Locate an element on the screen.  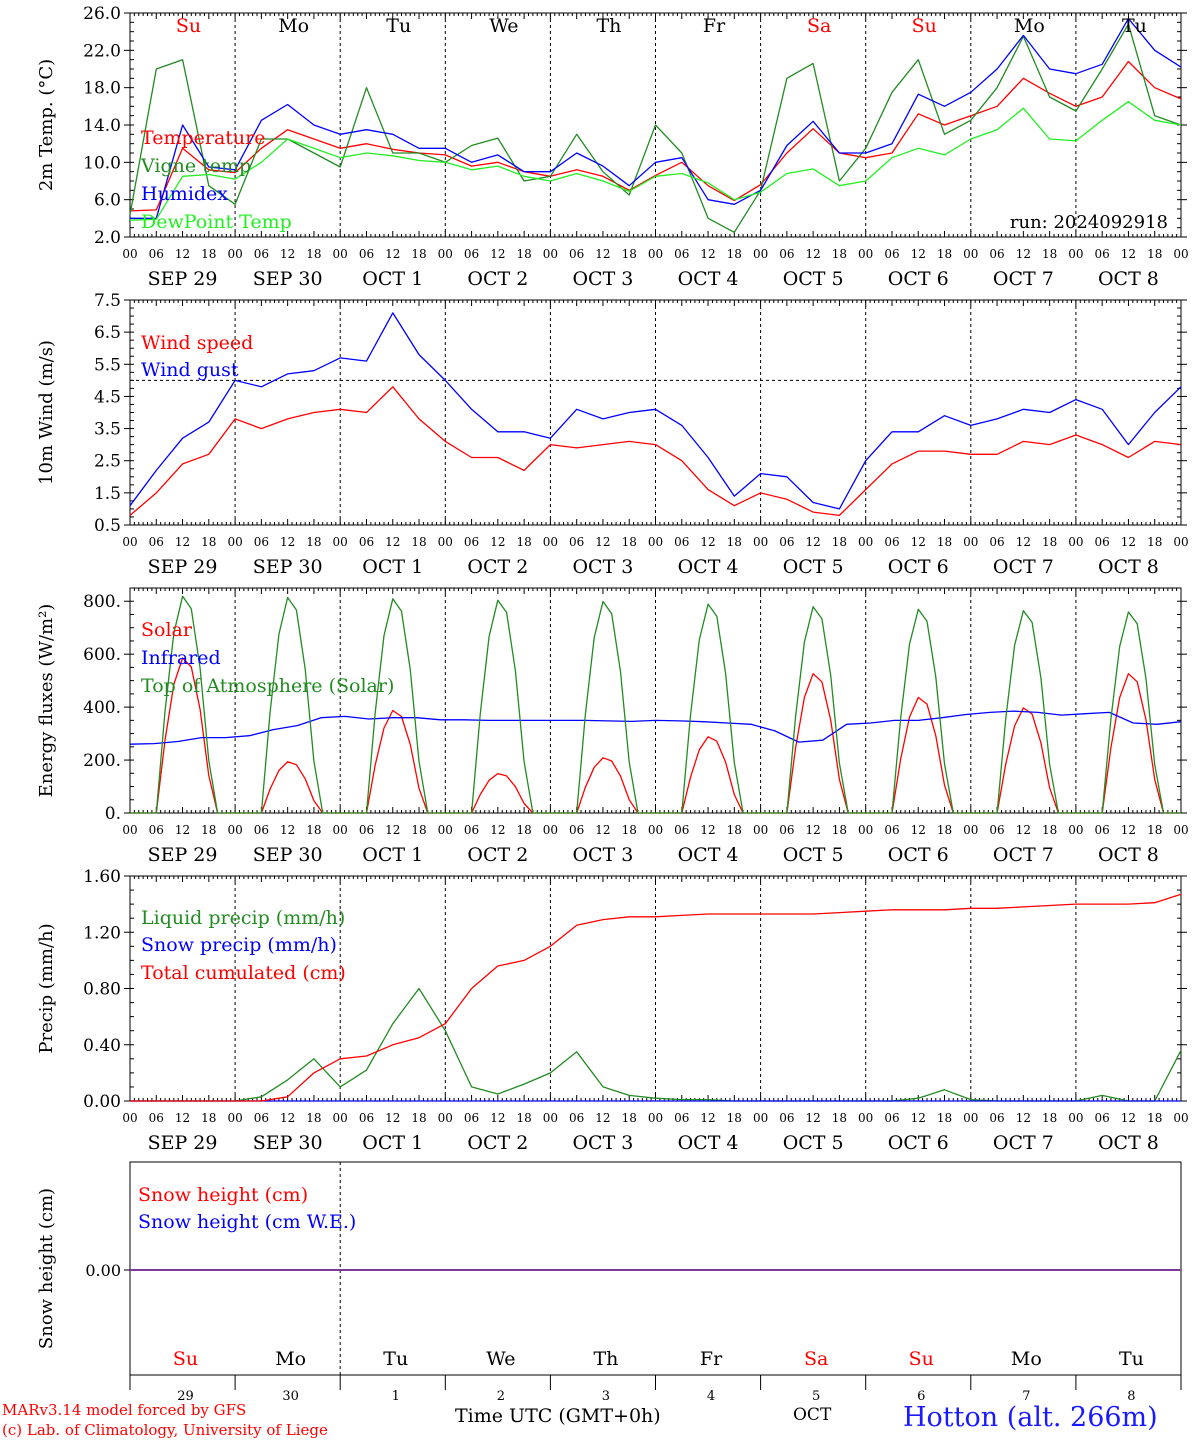
y-tick-label: 10.0 is located at coordinates (102, 163).